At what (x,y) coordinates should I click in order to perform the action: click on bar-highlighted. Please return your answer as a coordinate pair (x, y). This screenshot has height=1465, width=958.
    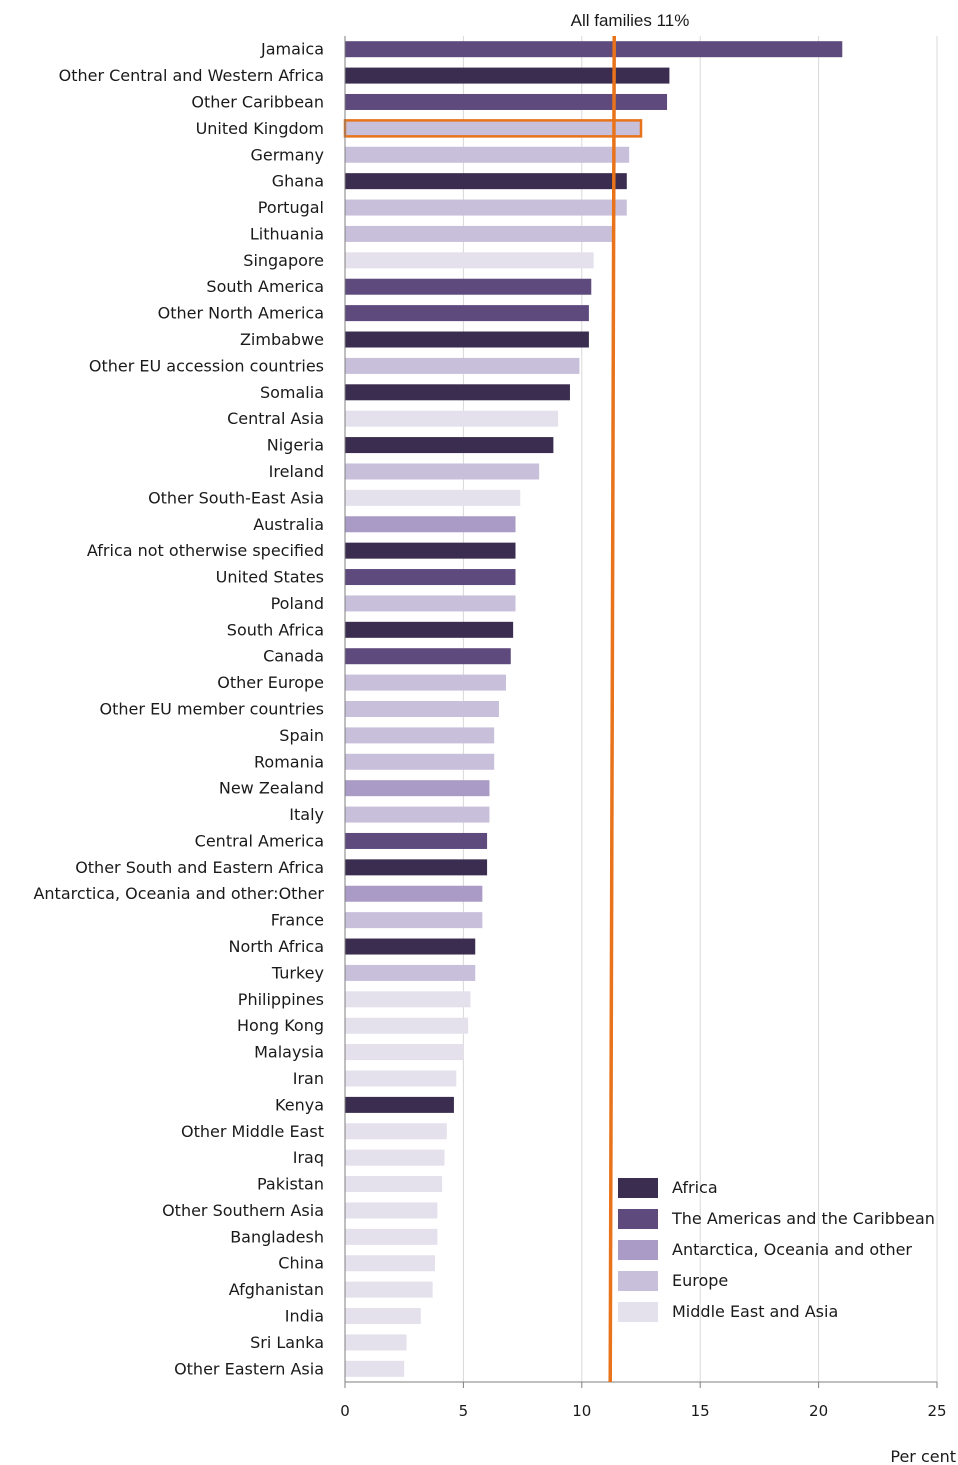
    Looking at the image, I should click on (493, 128).